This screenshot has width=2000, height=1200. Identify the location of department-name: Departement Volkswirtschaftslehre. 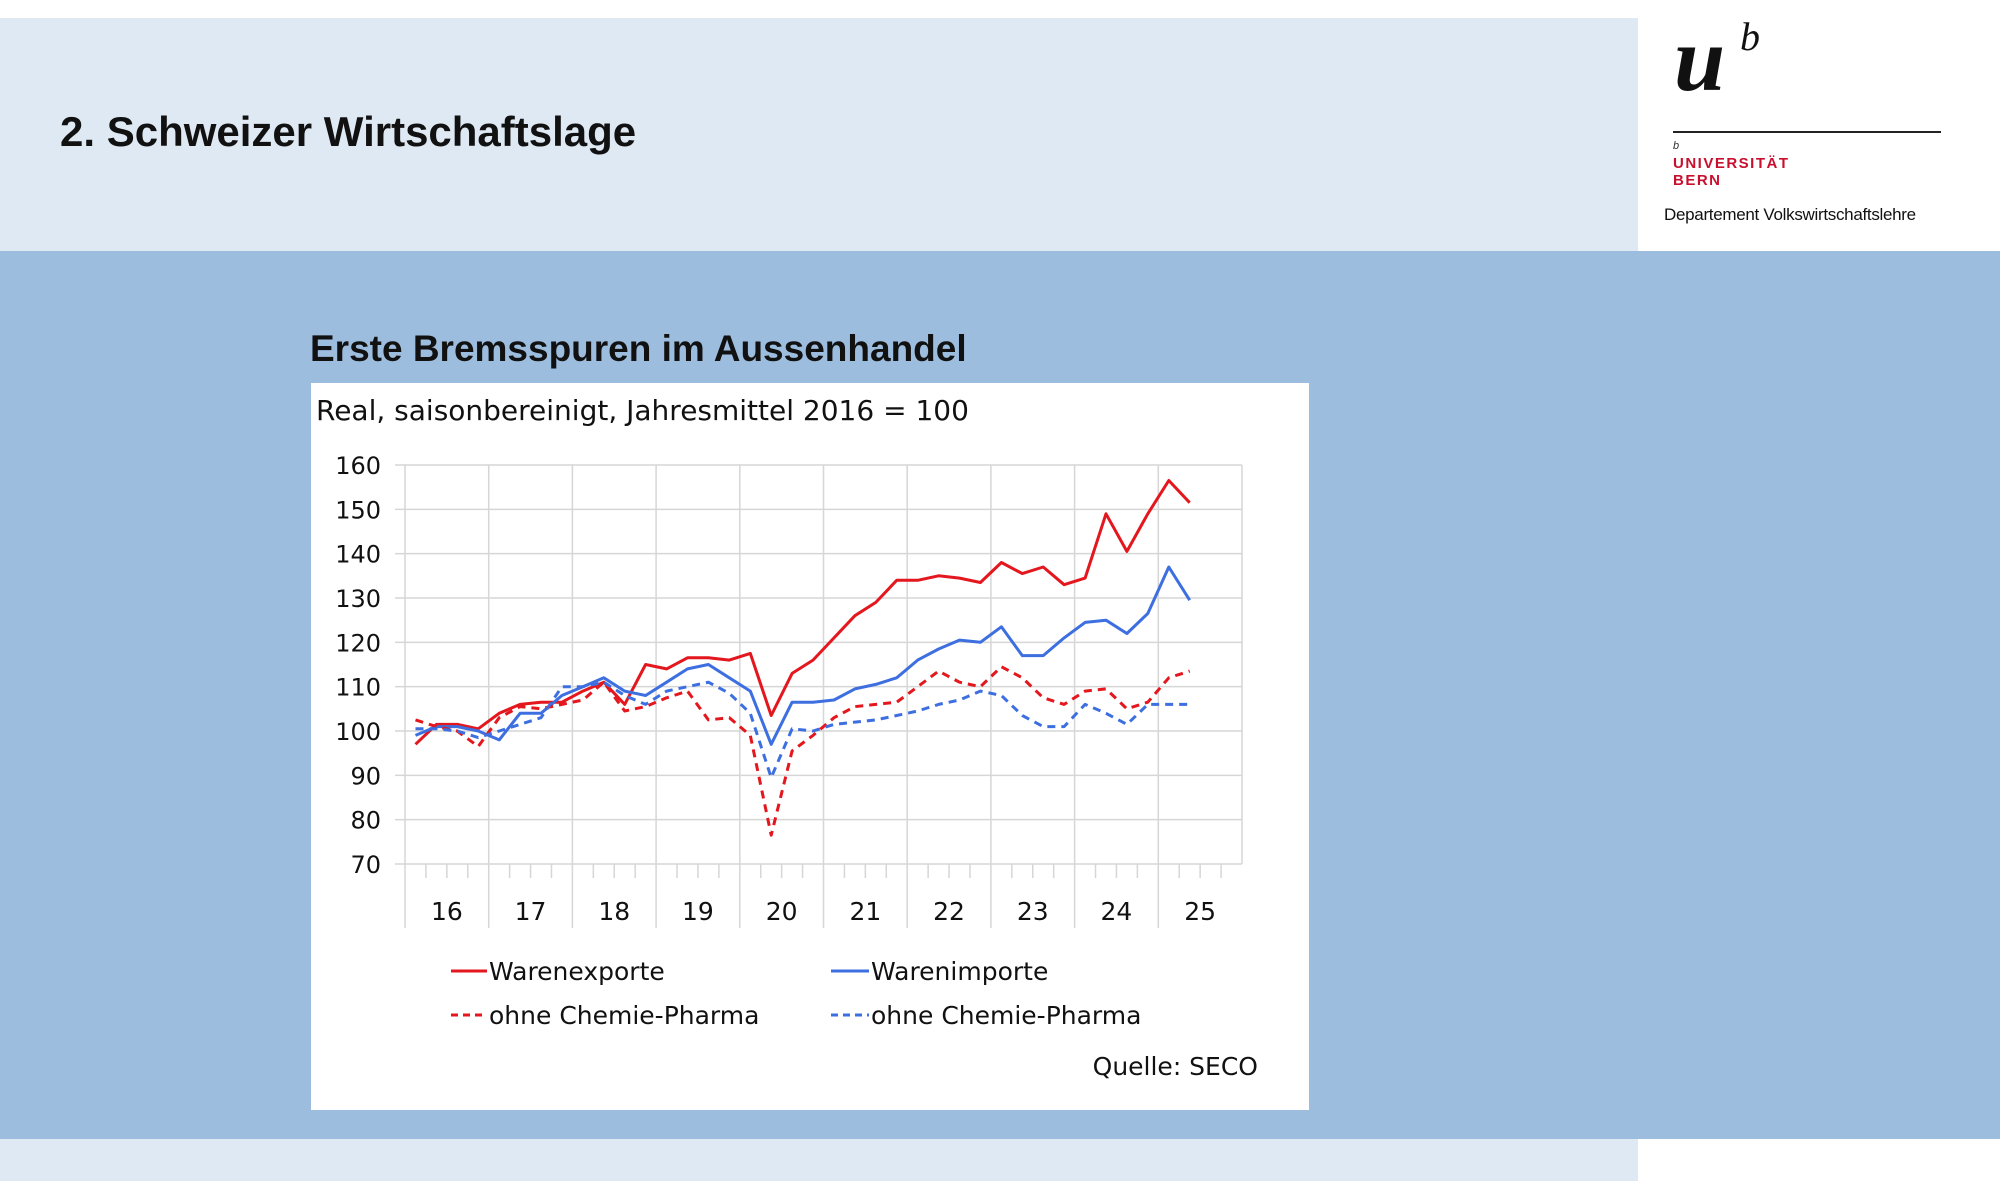
(1790, 214).